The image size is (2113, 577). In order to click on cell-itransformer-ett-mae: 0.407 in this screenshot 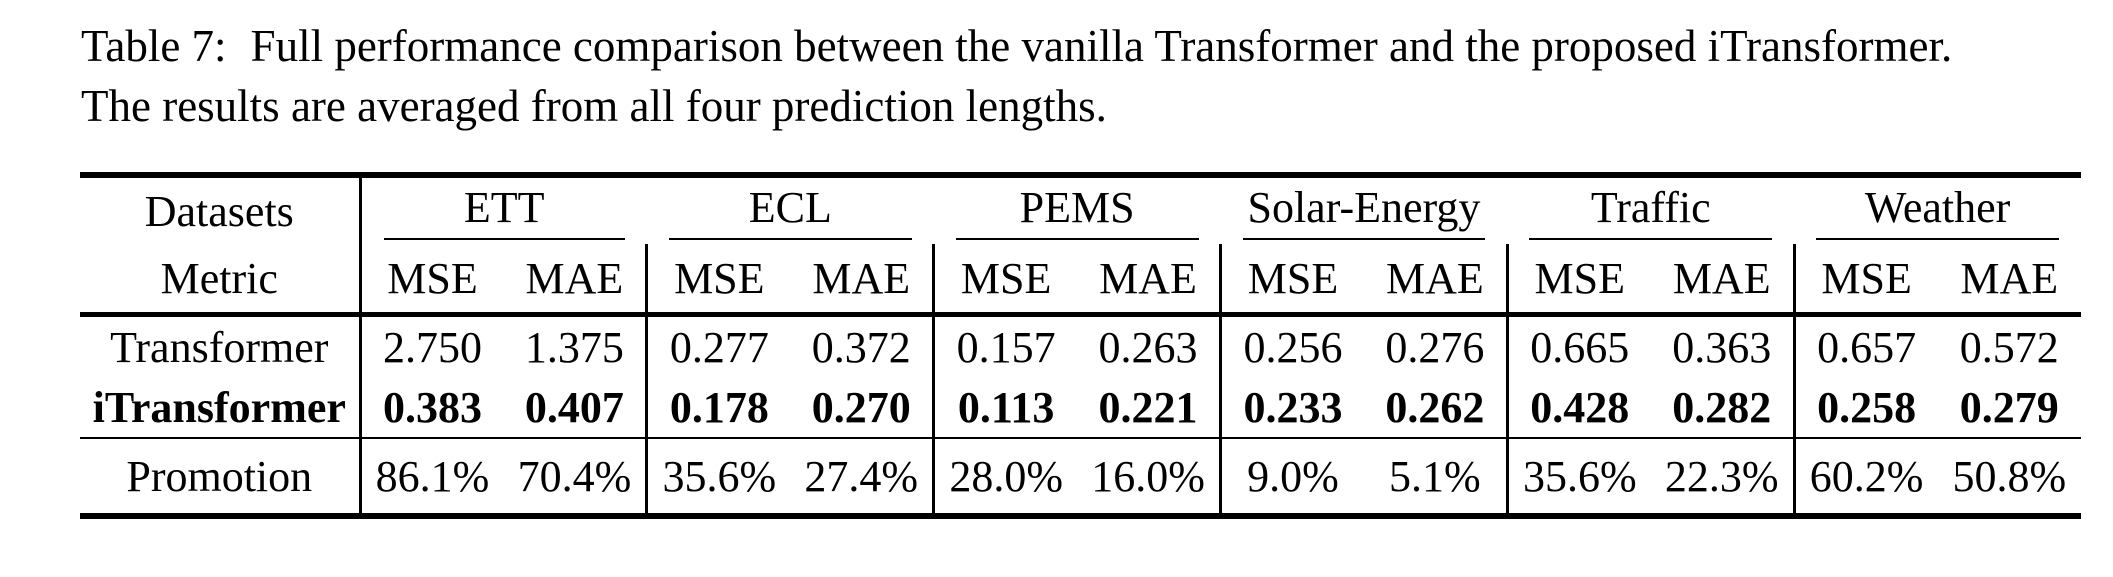, I will do `click(574, 407)`.